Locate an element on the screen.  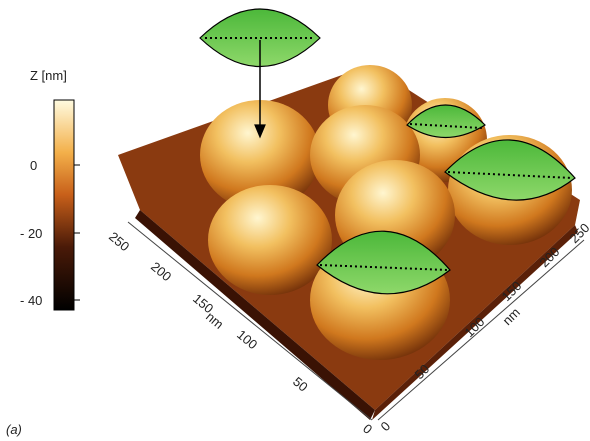
colorbar-tick: 0 is located at coordinates (33, 165).